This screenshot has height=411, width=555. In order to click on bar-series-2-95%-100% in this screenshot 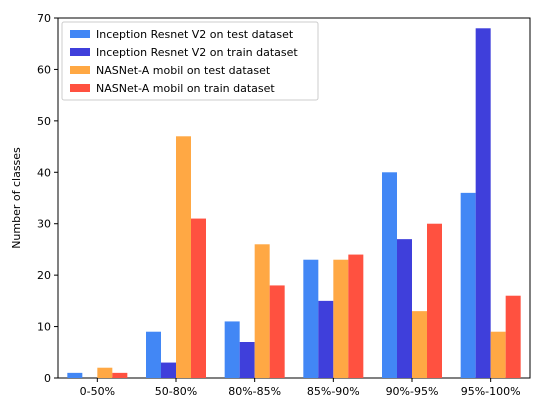, I will do `click(483, 203)`.